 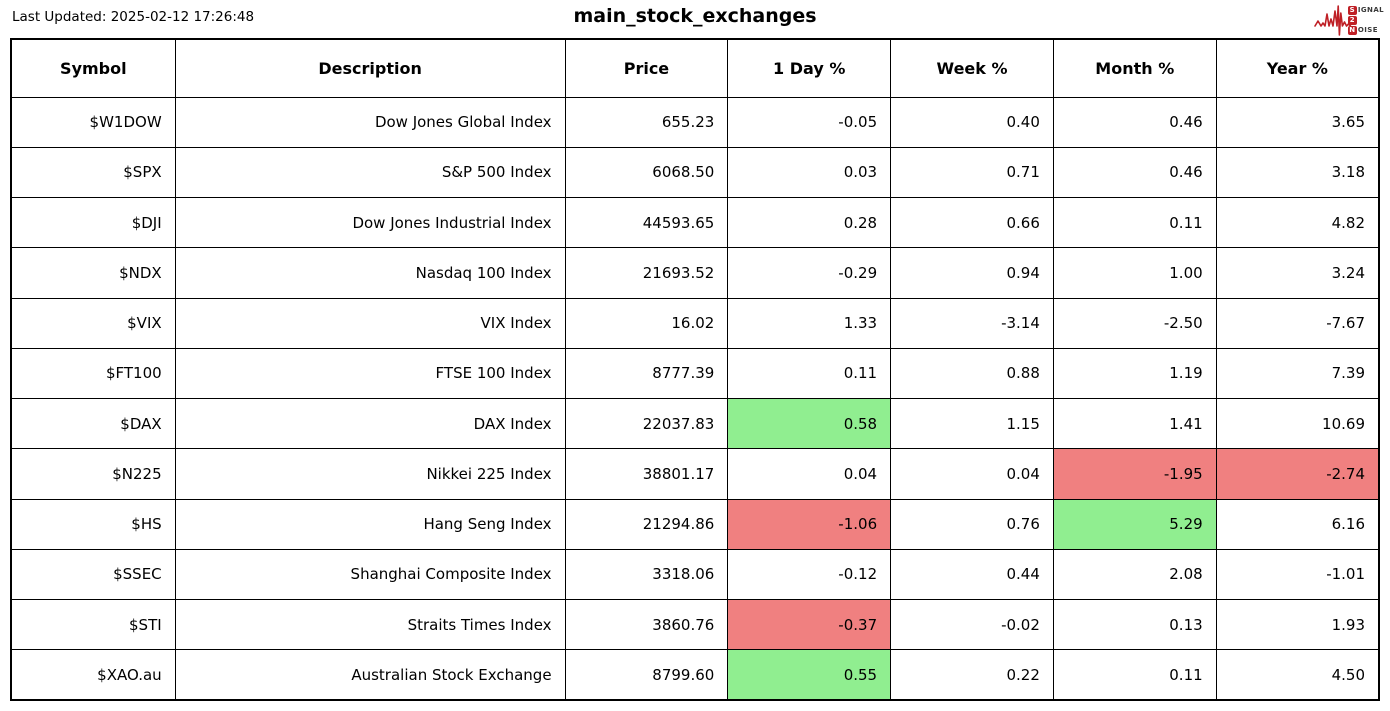 I want to click on cell-month: -2.50, so click(x=1134, y=323).